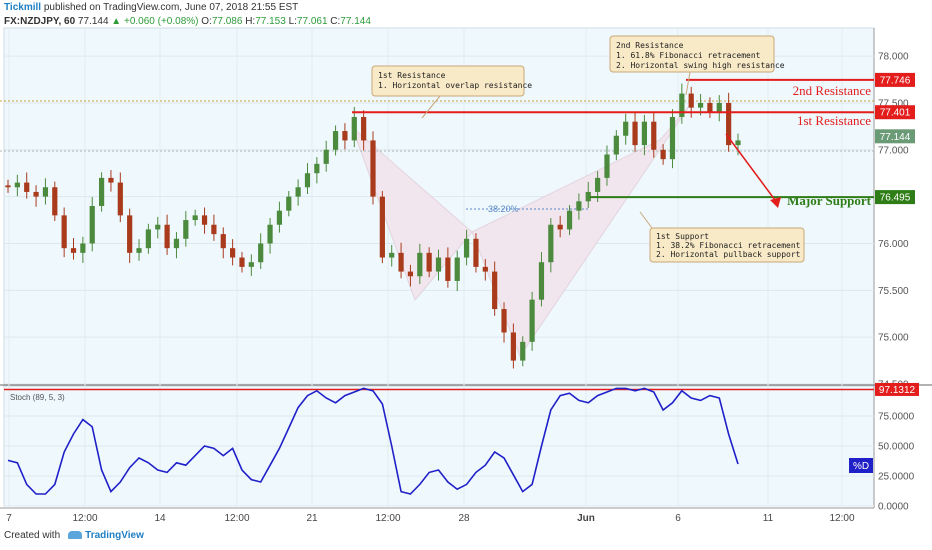 The height and width of the screenshot is (550, 932). Describe the element at coordinates (895, 80) in the screenshot. I see `second-resistance-price: 77.746` at that location.